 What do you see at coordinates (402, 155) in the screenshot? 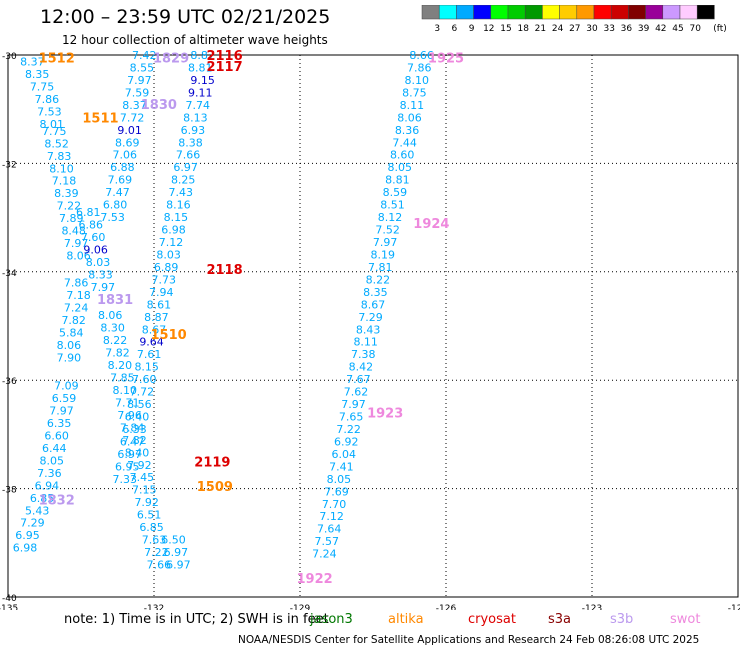
I see `wave-height-label: 8.60` at bounding box center [402, 155].